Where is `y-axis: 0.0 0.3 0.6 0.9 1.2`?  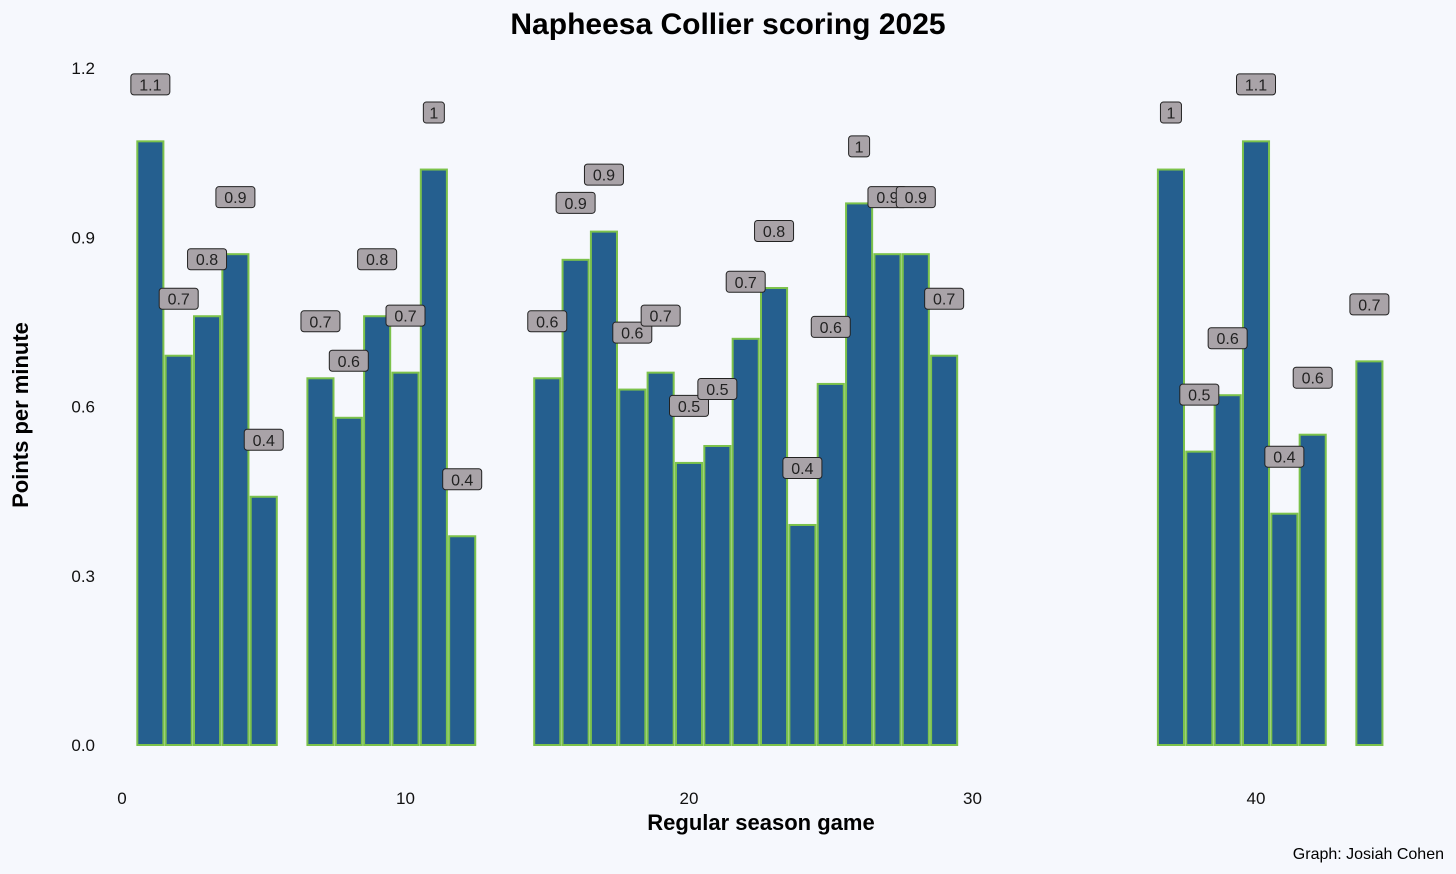 y-axis: 0.0 0.3 0.6 0.9 1.2 is located at coordinates (83, 407).